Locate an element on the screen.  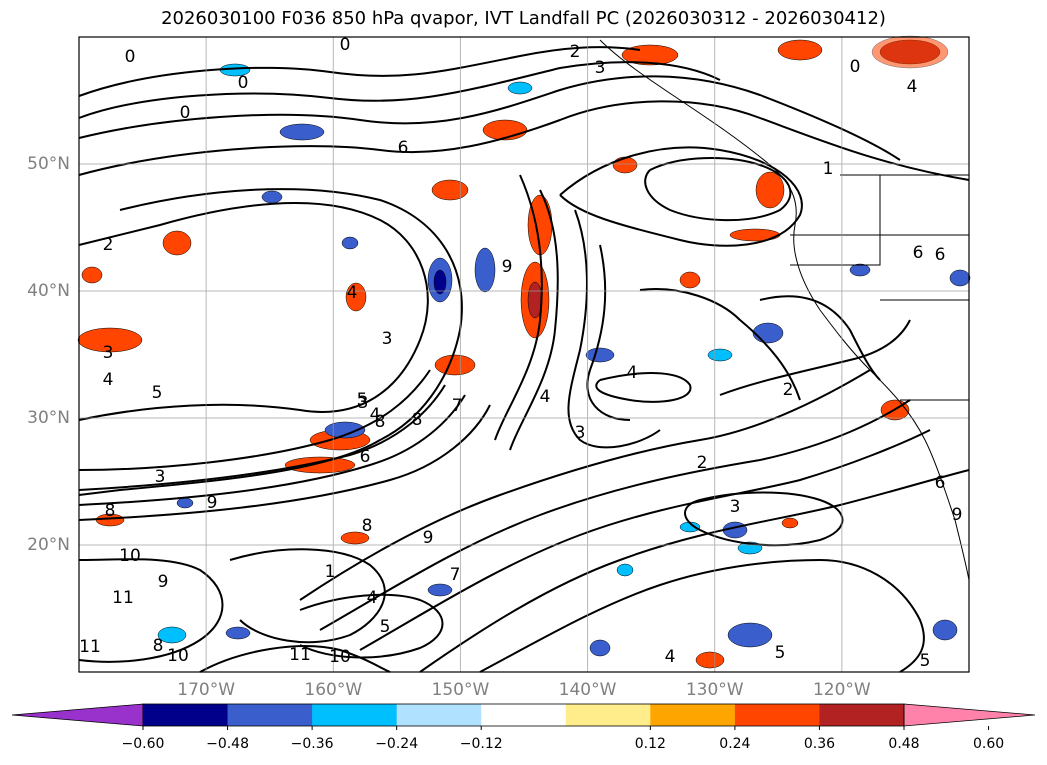
latitude-label: 20°N is located at coordinates (48, 545).